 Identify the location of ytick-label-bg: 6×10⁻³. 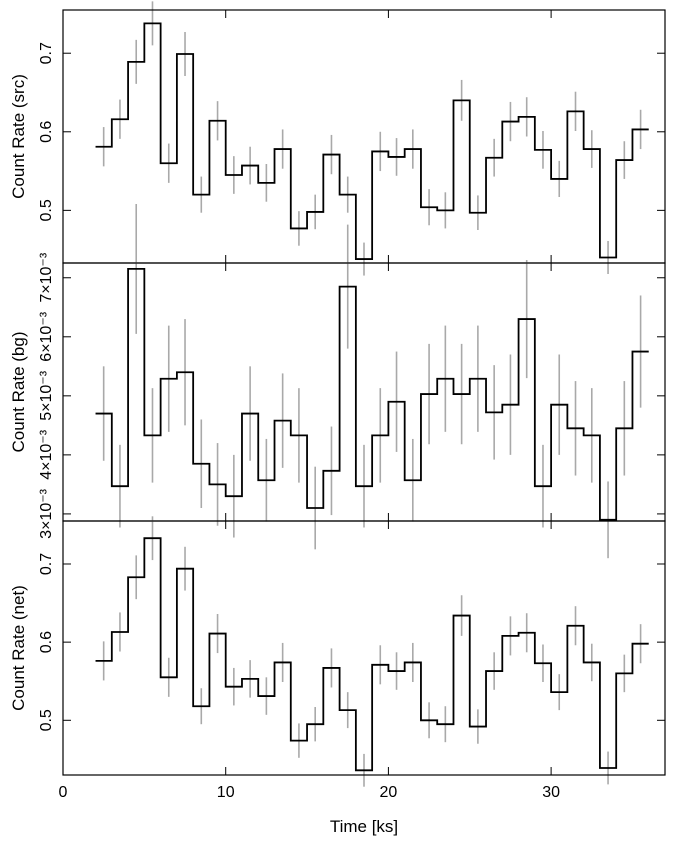
(46, 336).